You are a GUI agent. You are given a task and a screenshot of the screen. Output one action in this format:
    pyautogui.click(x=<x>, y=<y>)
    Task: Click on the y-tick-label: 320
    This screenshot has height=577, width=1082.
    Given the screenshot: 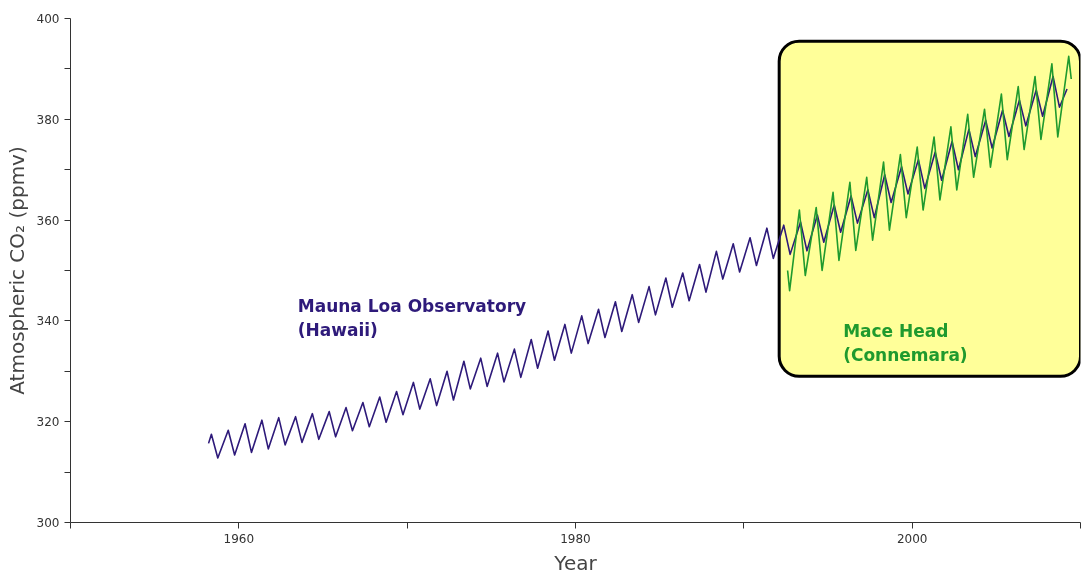 What is the action you would take?
    pyautogui.click(x=48, y=422)
    